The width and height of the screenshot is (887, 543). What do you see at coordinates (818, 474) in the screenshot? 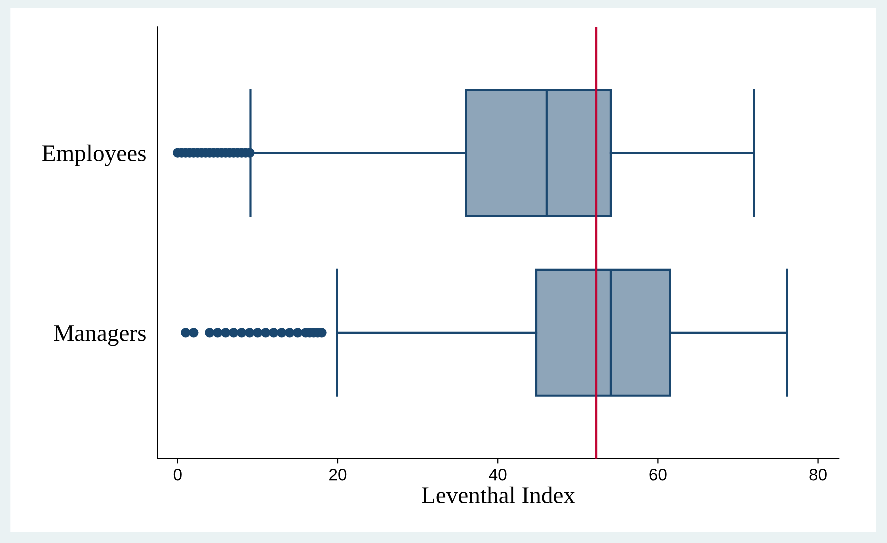
I see `x-tick-label: 80` at bounding box center [818, 474].